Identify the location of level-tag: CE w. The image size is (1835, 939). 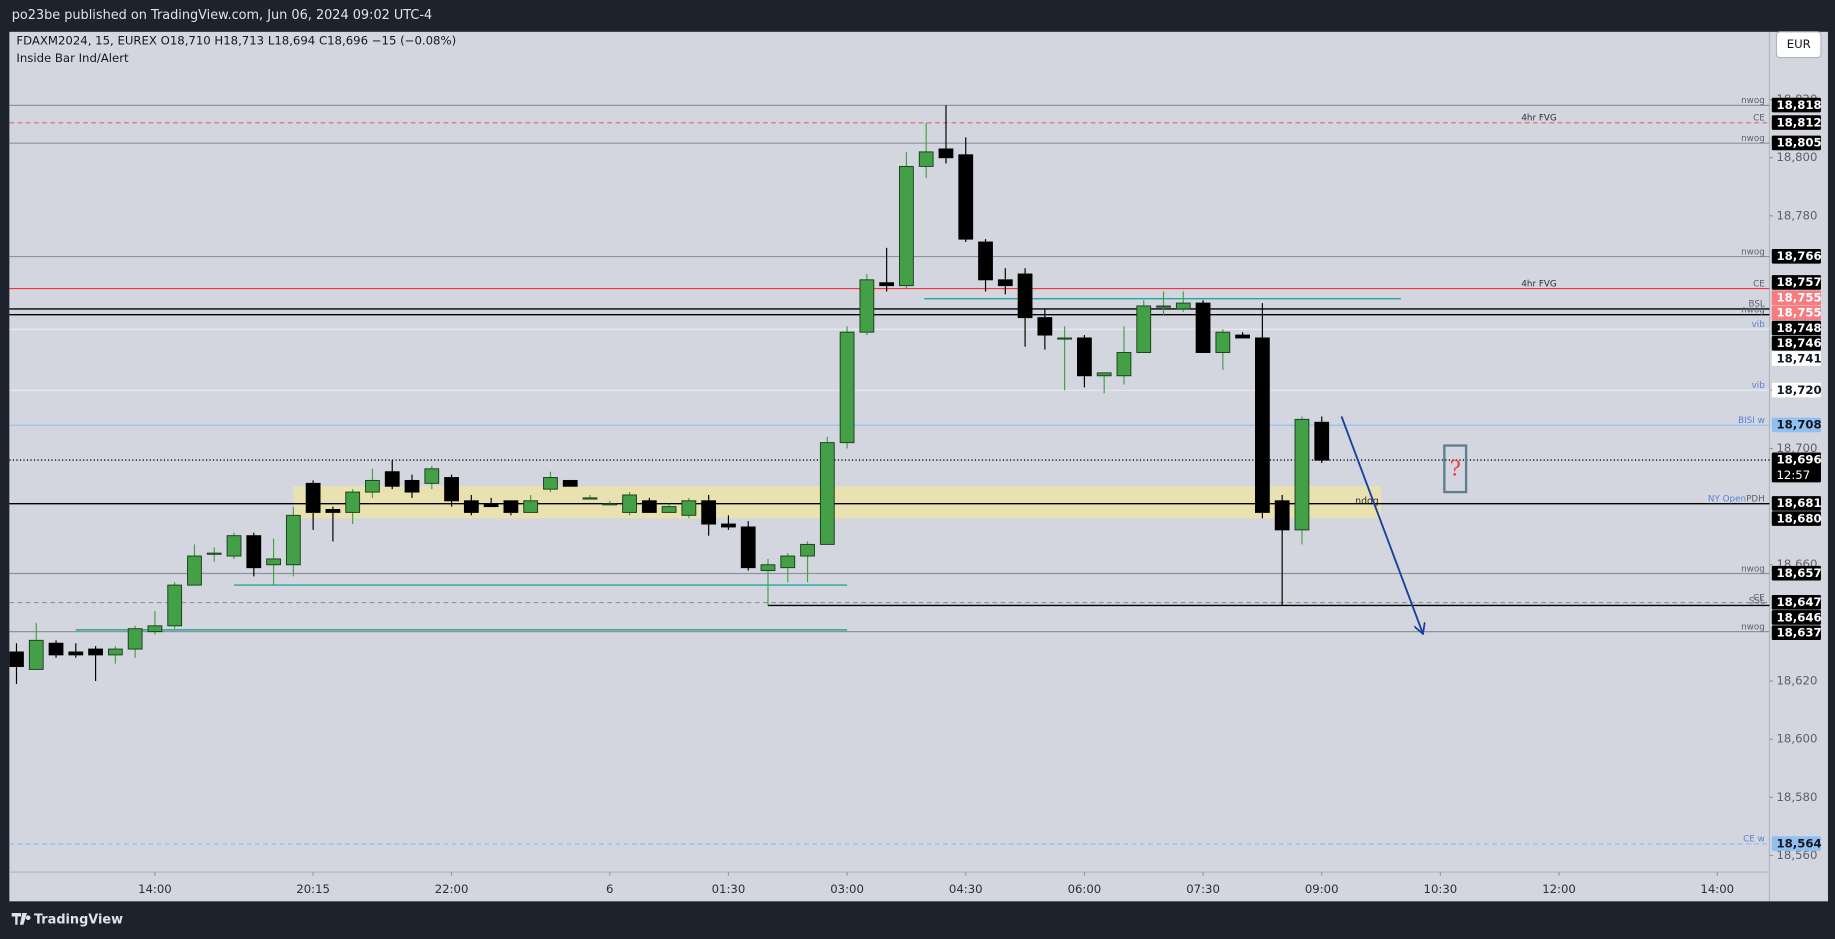
(1754, 840).